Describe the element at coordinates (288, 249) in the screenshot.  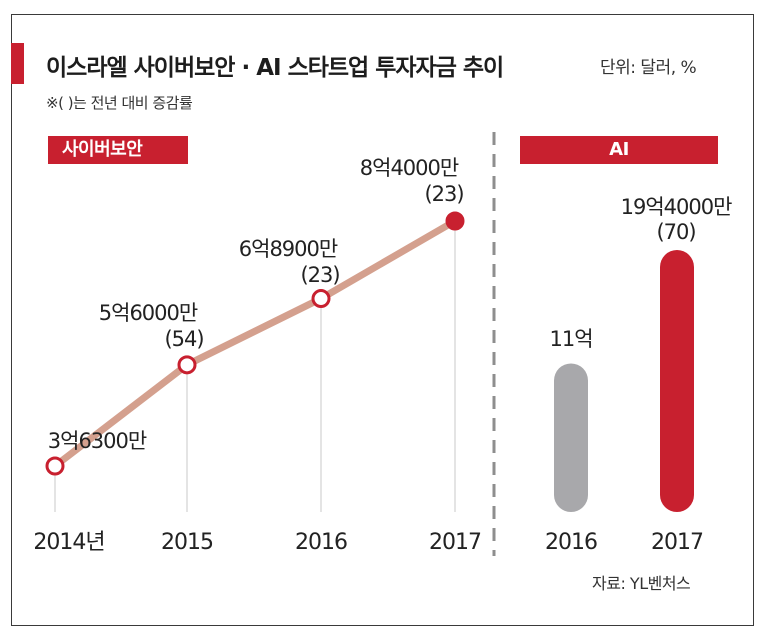
I see `value-label: 6억8900만` at that location.